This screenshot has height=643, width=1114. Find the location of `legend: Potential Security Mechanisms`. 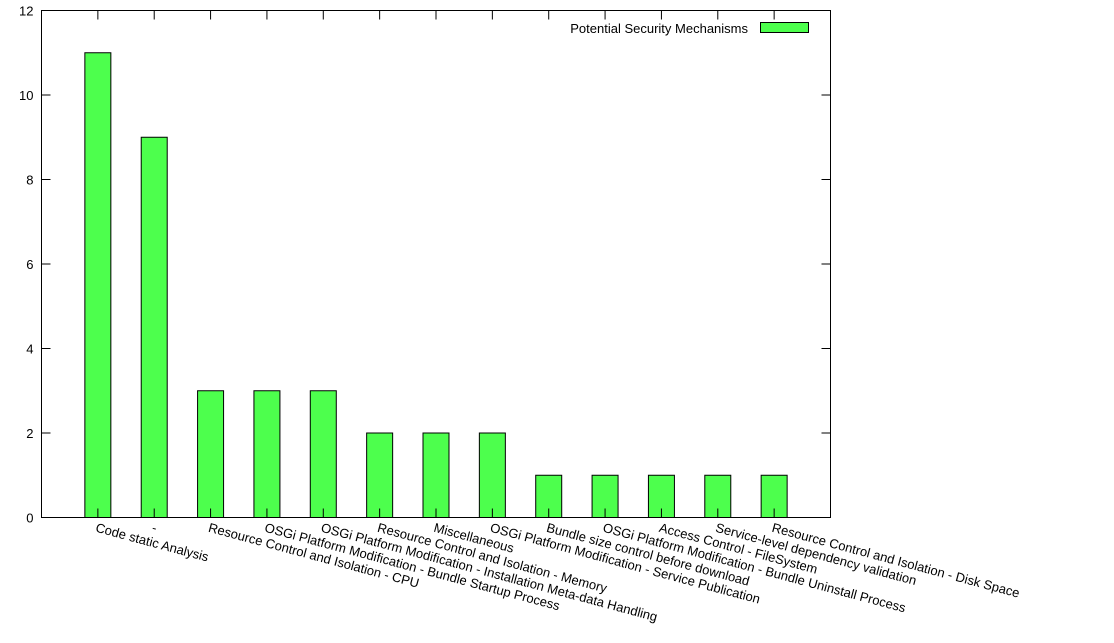

legend: Potential Security Mechanisms is located at coordinates (689, 28).